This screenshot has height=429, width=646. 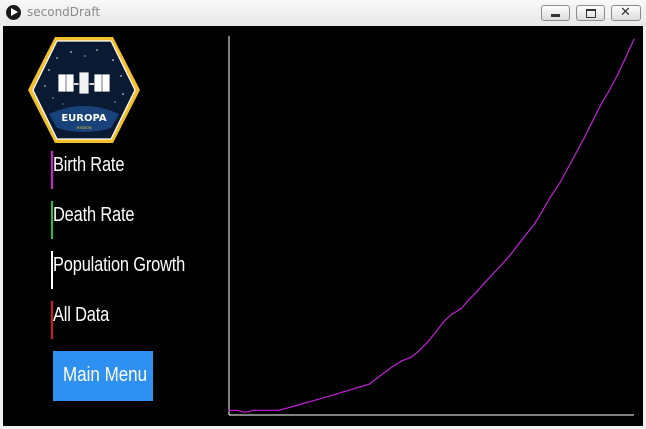 What do you see at coordinates (84, 118) in the screenshot?
I see `logo-title: EUROPA` at bounding box center [84, 118].